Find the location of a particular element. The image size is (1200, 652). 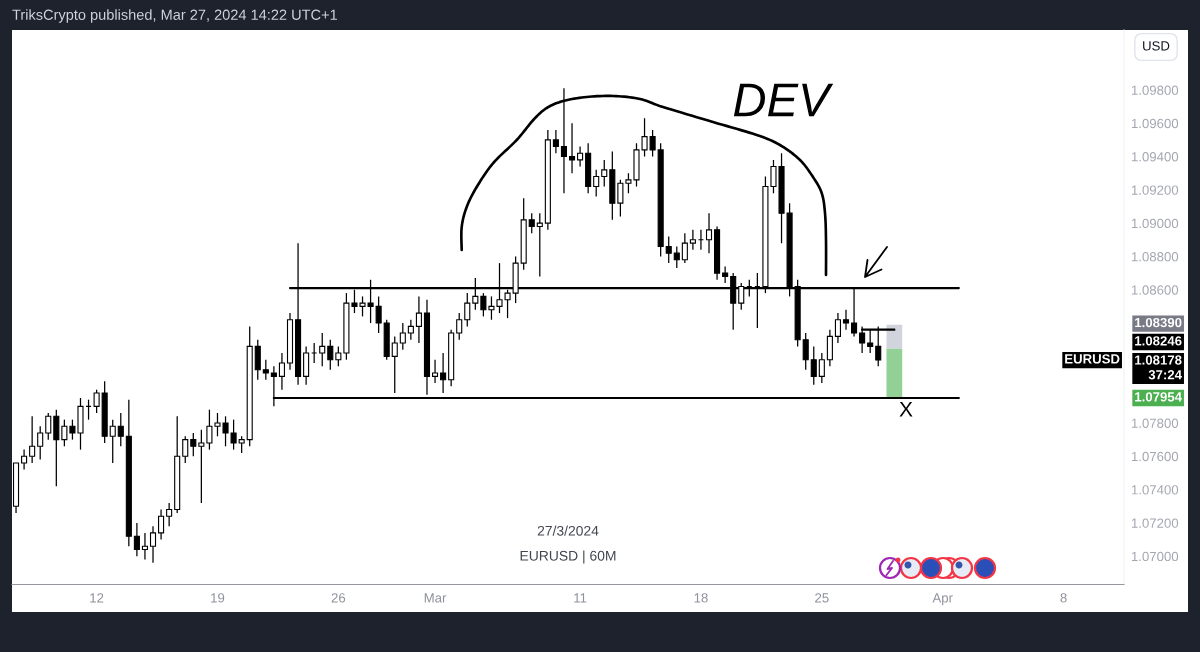

x-tick-label: 25 is located at coordinates (822, 598).